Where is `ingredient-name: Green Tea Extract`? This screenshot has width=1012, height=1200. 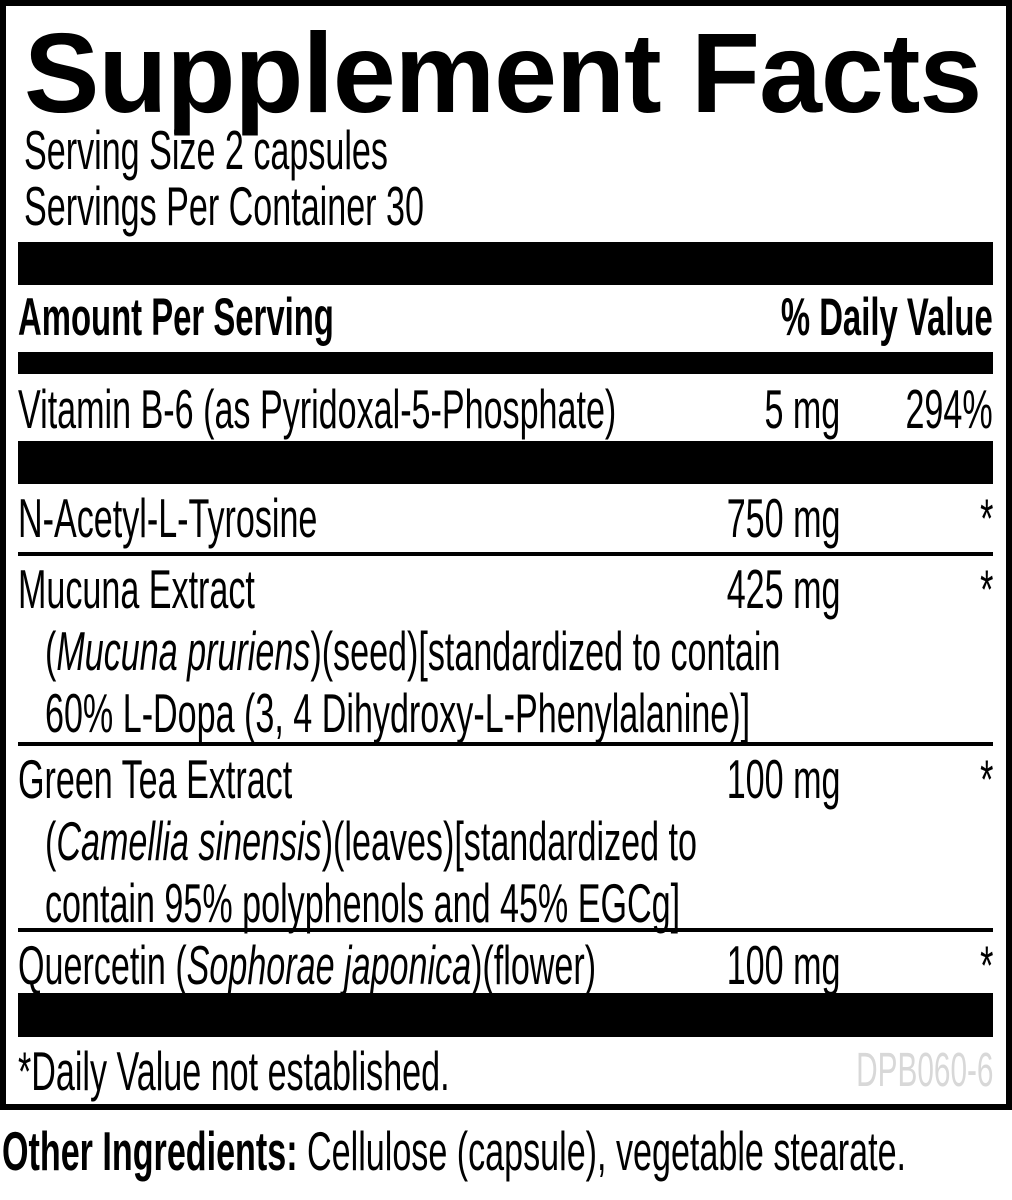
ingredient-name: Green Tea Extract is located at coordinates (505, 779).